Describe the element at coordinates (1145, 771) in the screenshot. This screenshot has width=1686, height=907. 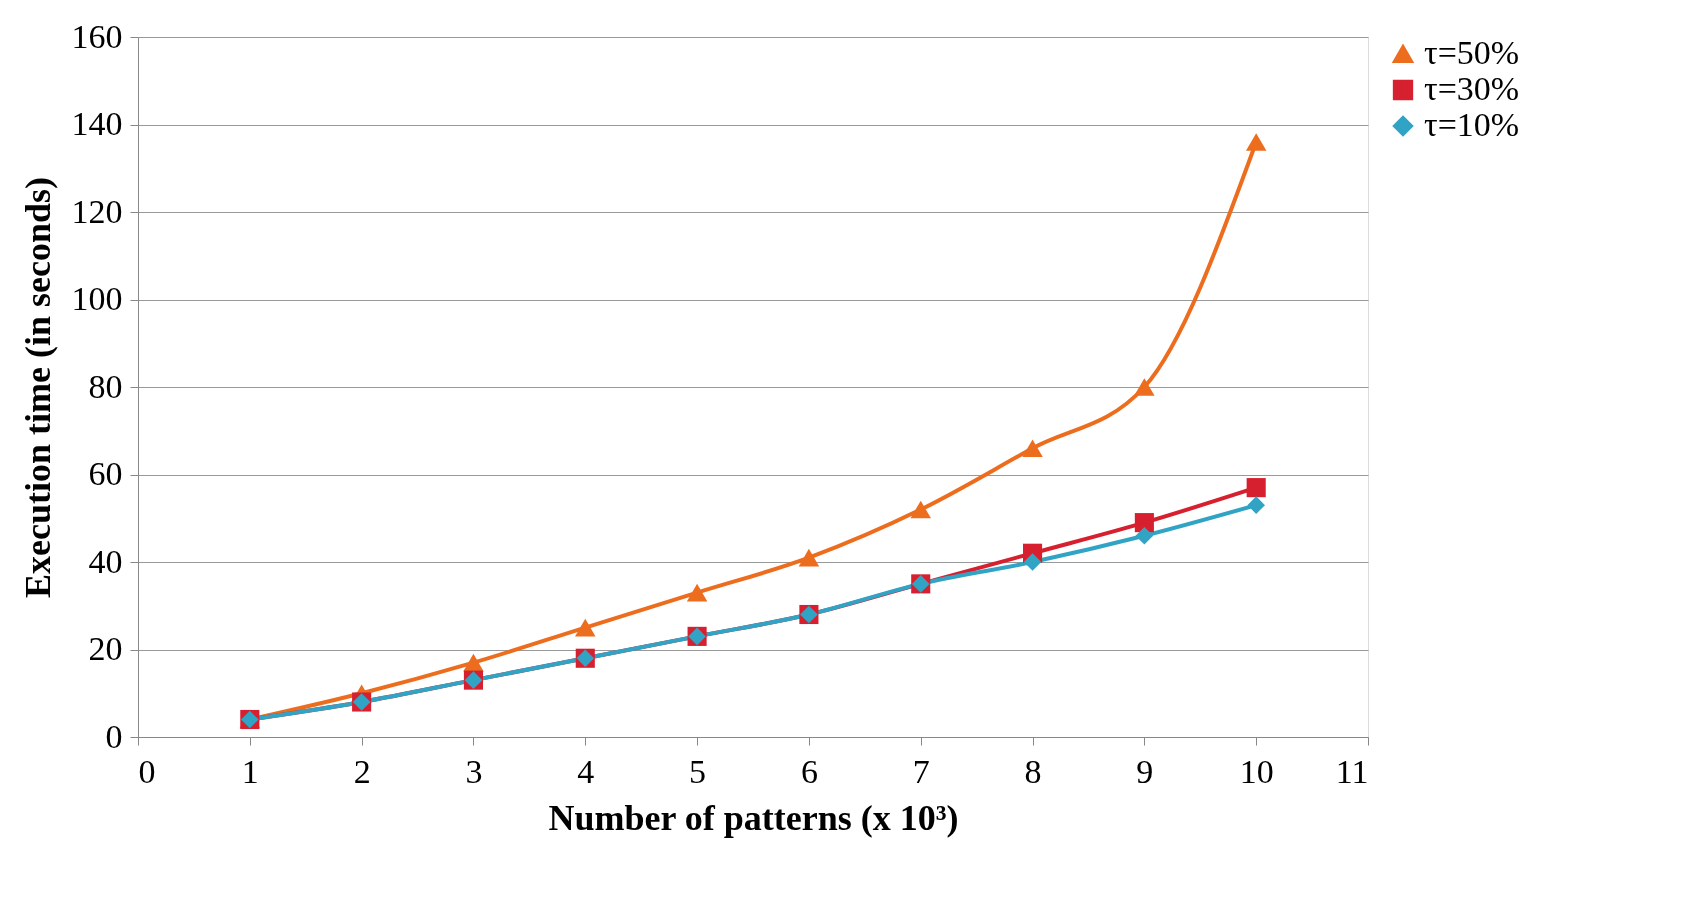
I see `x-tick-label: 9` at that location.